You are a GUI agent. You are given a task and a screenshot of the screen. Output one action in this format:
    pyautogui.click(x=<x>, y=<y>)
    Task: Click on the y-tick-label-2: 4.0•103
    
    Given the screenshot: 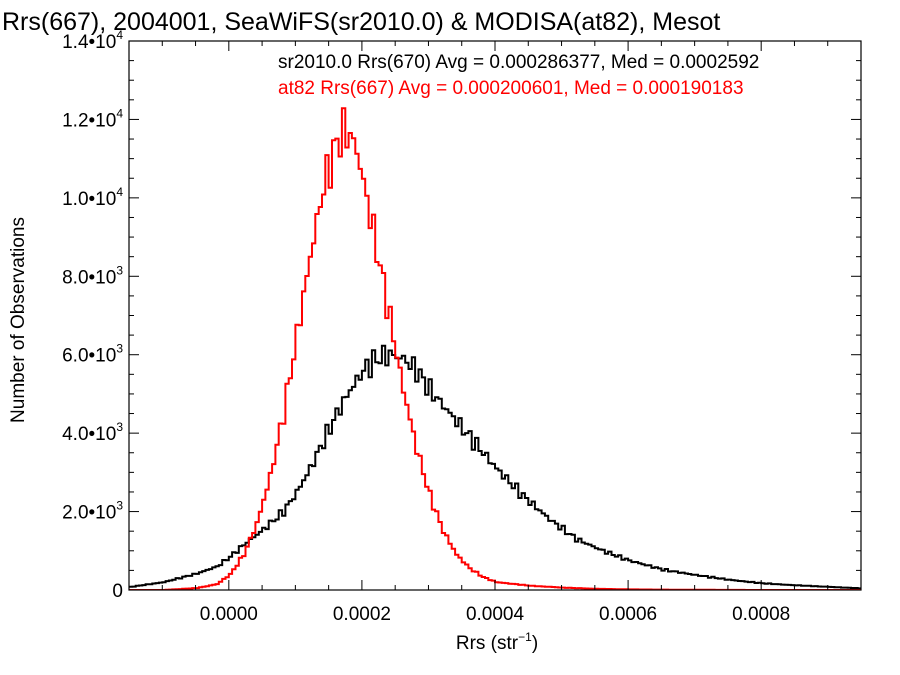 What is the action you would take?
    pyautogui.click(x=92, y=432)
    